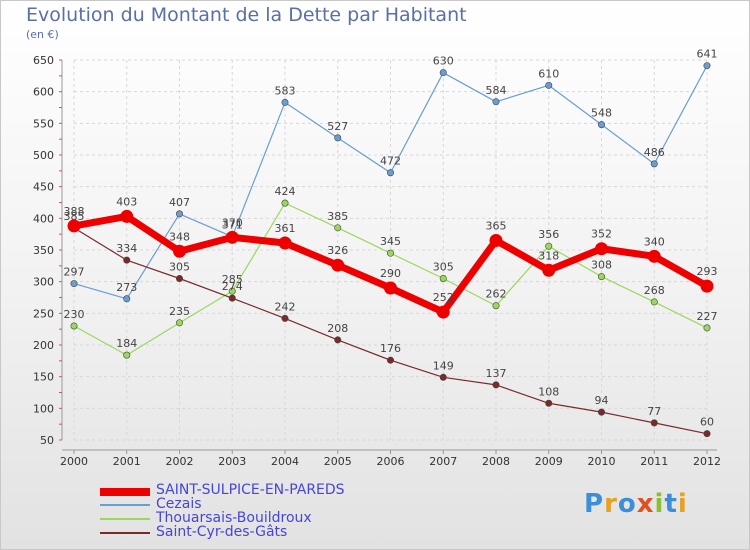 The height and width of the screenshot is (550, 750). Describe the element at coordinates (548, 255) in the screenshot. I see `data-label: 318` at that location.